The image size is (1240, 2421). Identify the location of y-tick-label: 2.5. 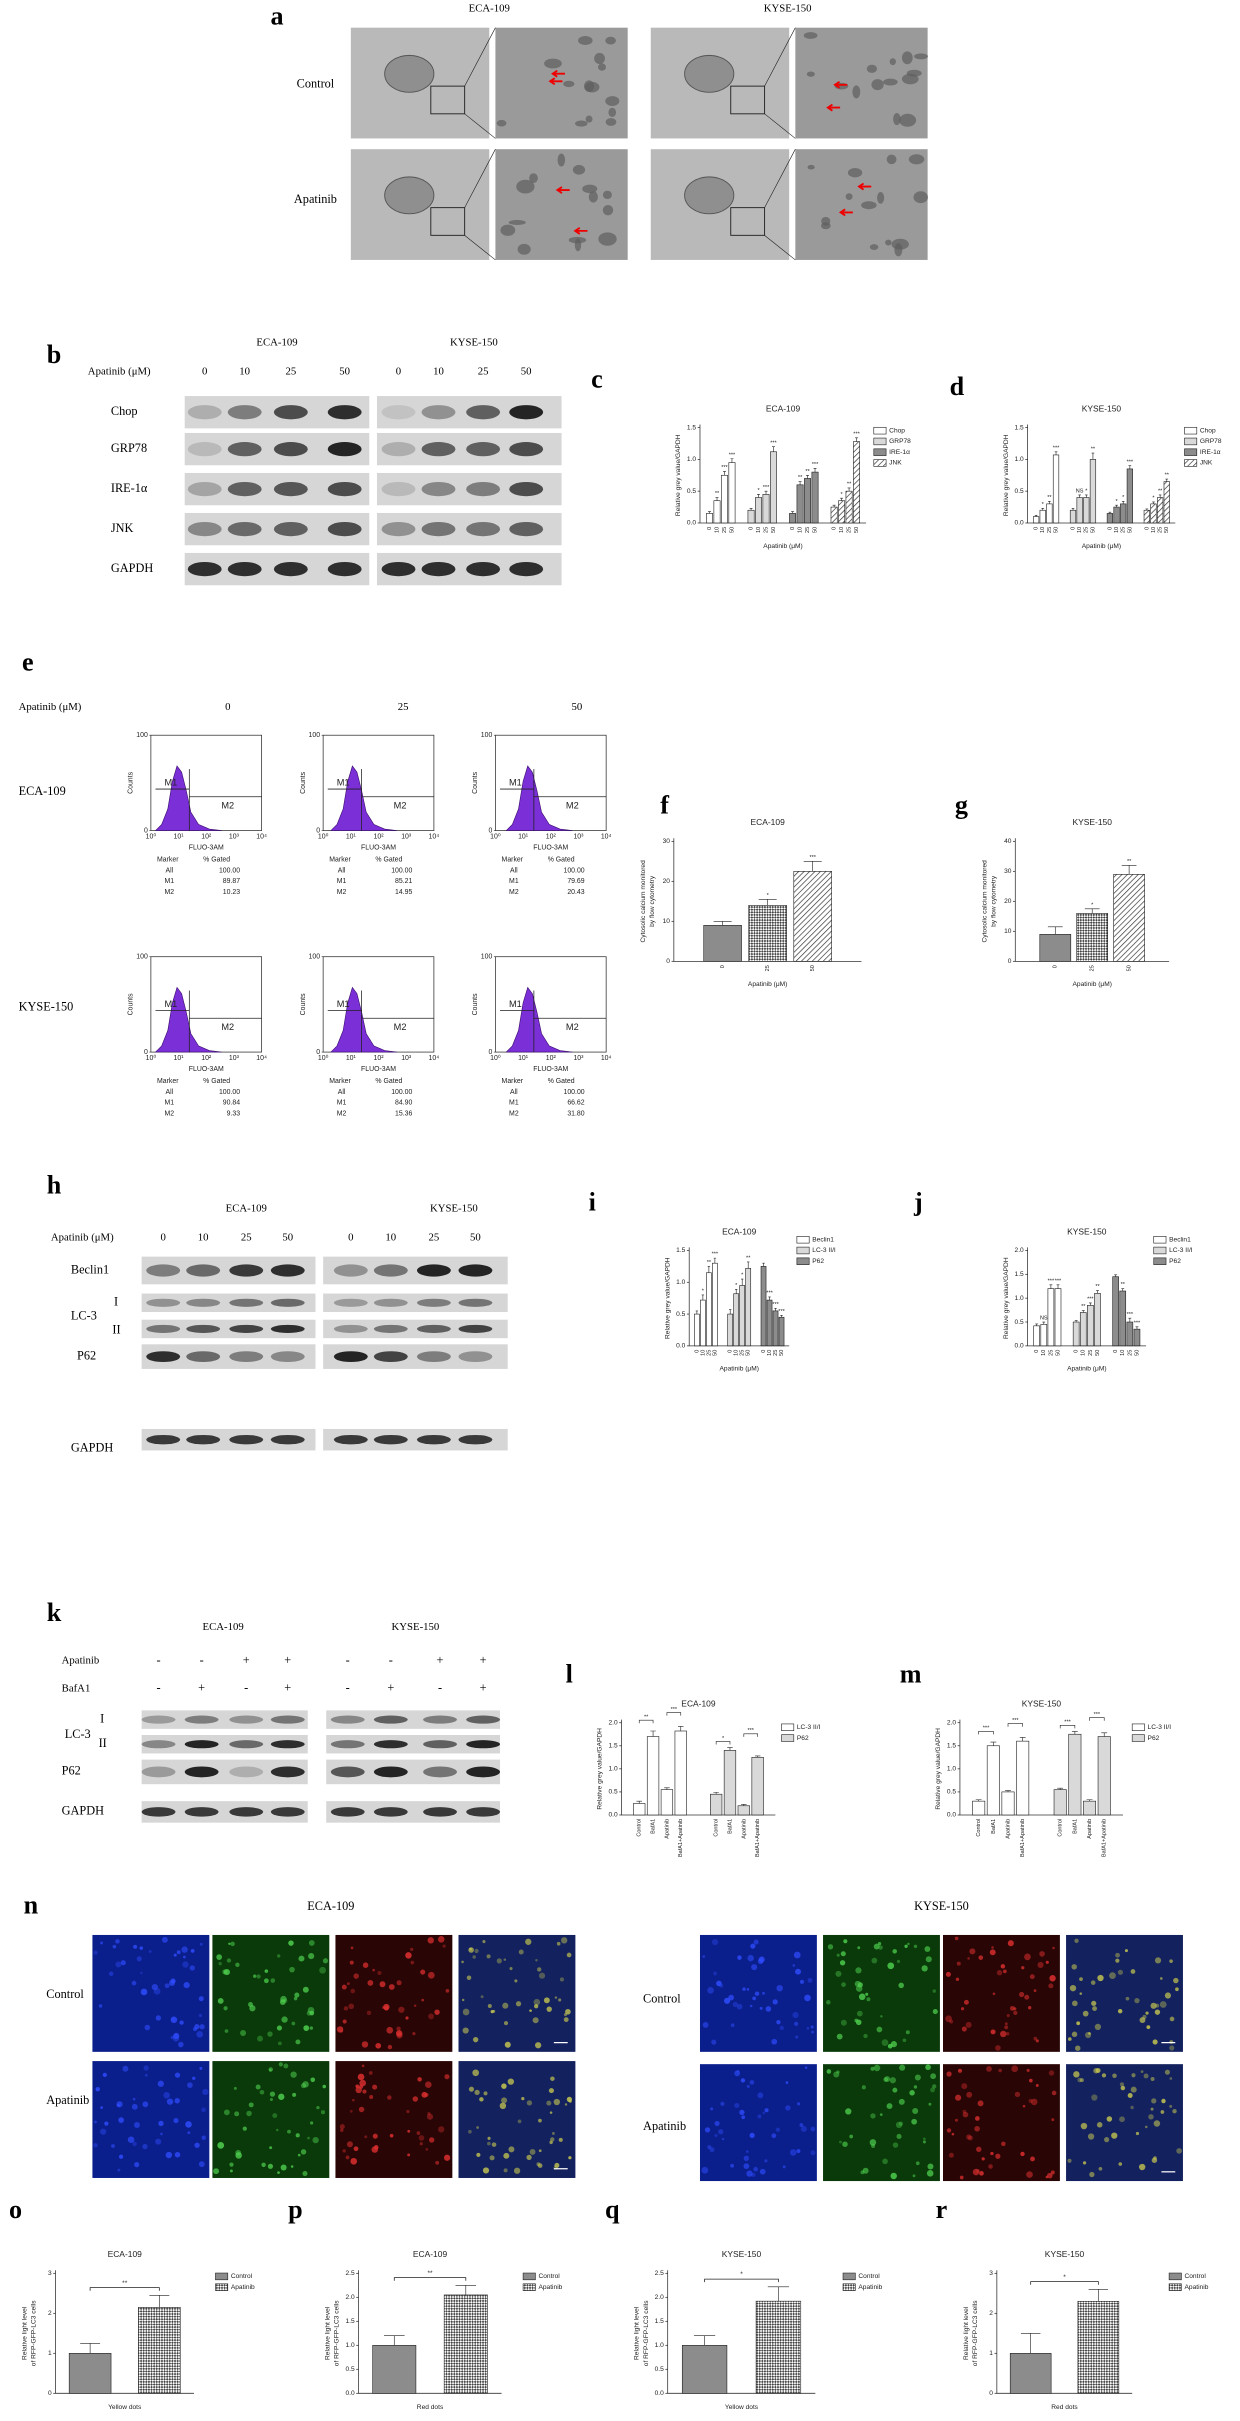
(350, 2273).